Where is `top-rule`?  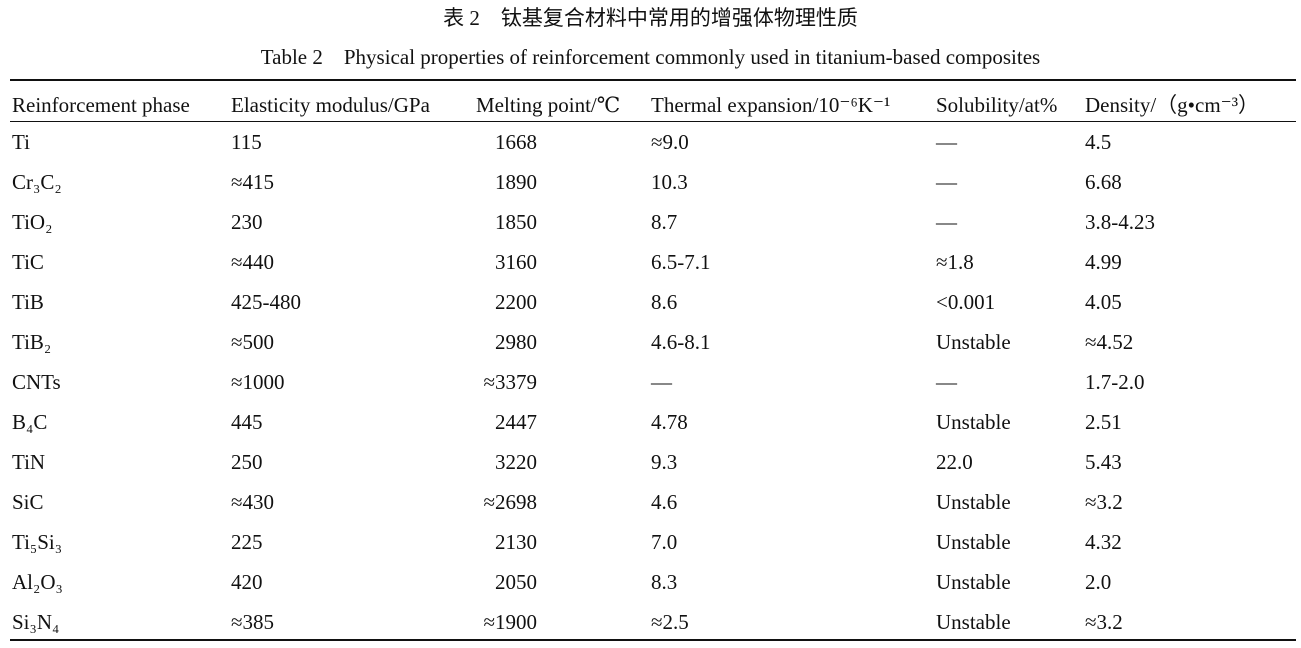
top-rule is located at coordinates (653, 80).